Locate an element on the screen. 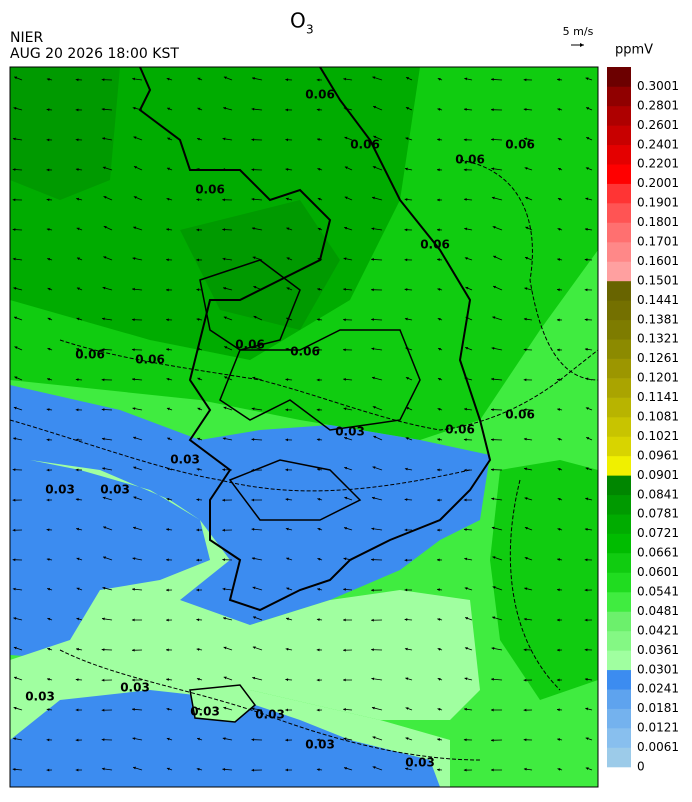 Image resolution: width=692 pixels, height=802 pixels. colorbar-label: 0.0061 is located at coordinates (658, 747).